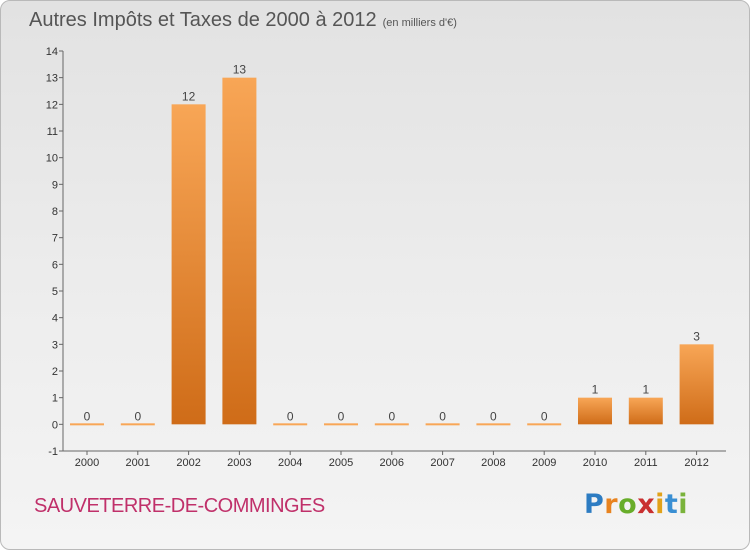 This screenshot has width=750, height=550. I want to click on y-tick-label: 0, so click(55, 425).